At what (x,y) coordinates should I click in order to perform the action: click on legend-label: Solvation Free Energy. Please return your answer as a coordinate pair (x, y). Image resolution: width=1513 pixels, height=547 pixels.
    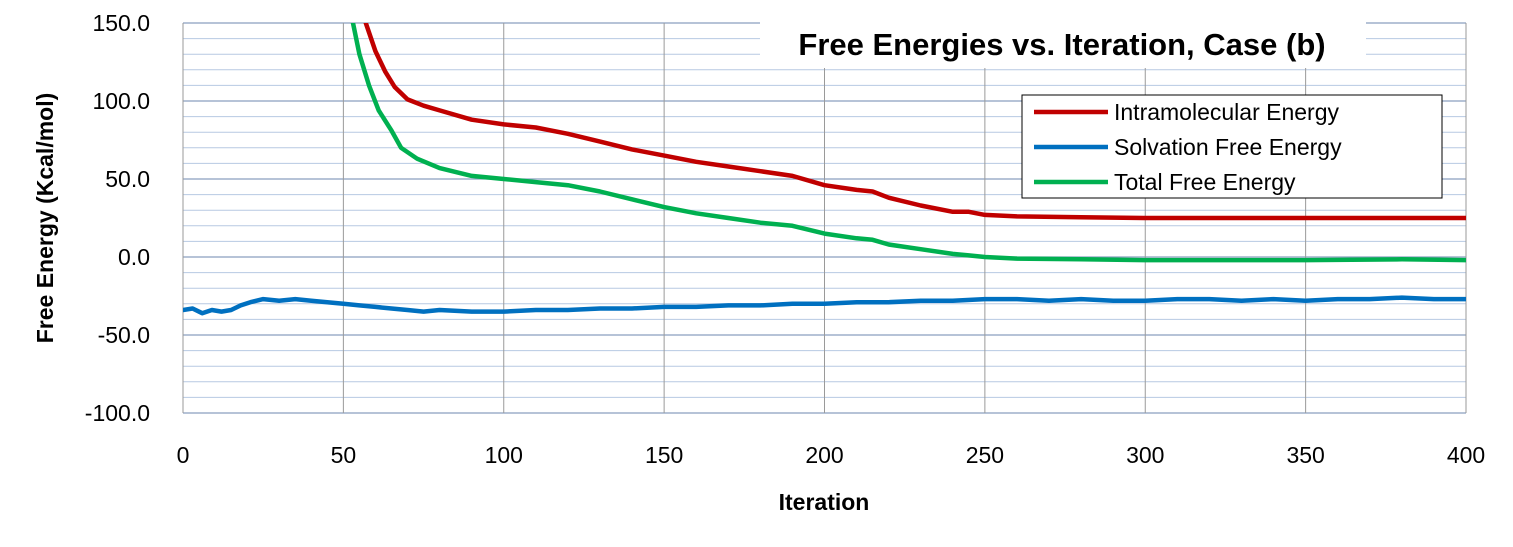
    Looking at the image, I should click on (1228, 147).